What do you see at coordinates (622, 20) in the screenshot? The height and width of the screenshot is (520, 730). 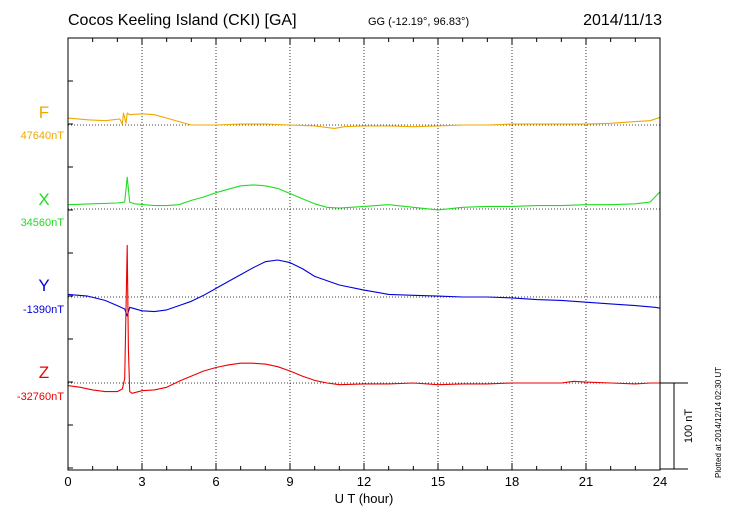 I see `chart-date: 2014/11/13` at bounding box center [622, 20].